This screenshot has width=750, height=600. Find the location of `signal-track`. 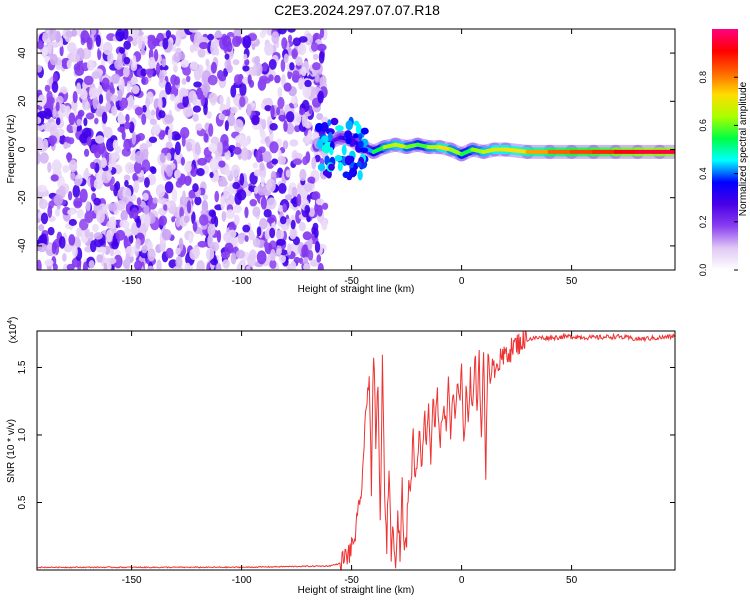

signal-track is located at coordinates (493, 148).